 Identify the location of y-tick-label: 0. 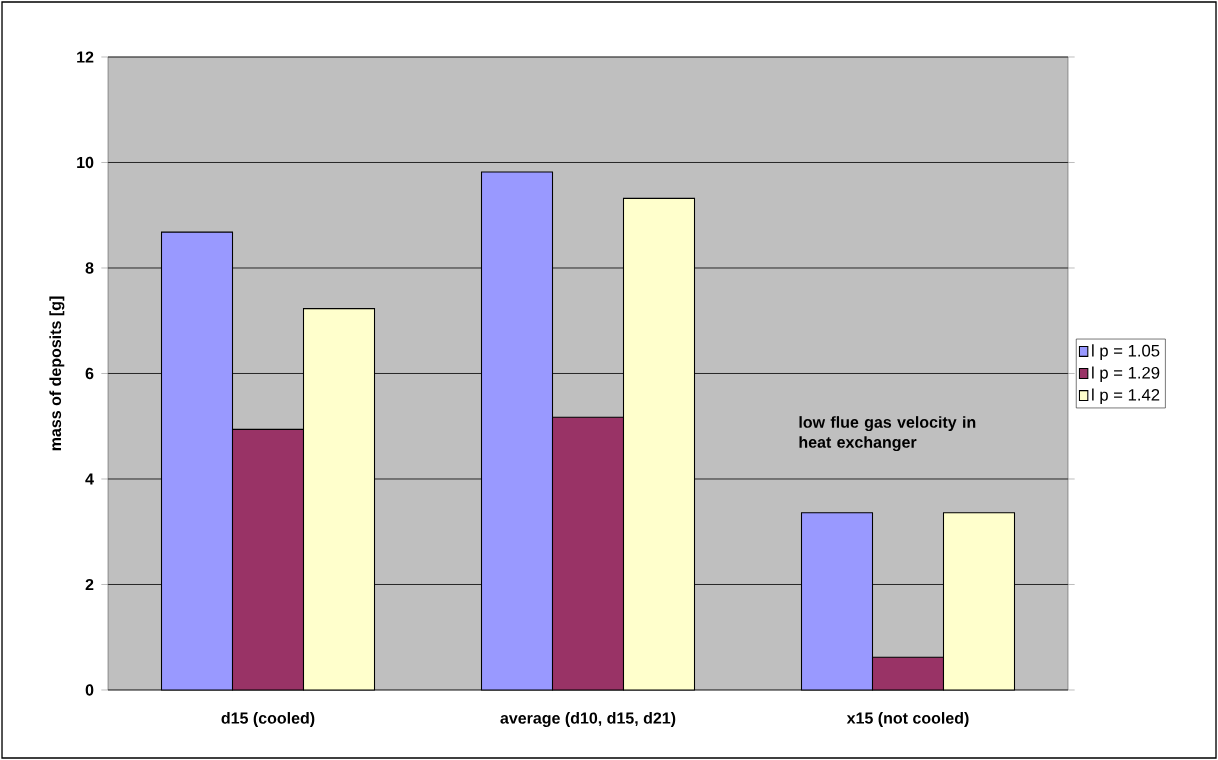
(89, 690).